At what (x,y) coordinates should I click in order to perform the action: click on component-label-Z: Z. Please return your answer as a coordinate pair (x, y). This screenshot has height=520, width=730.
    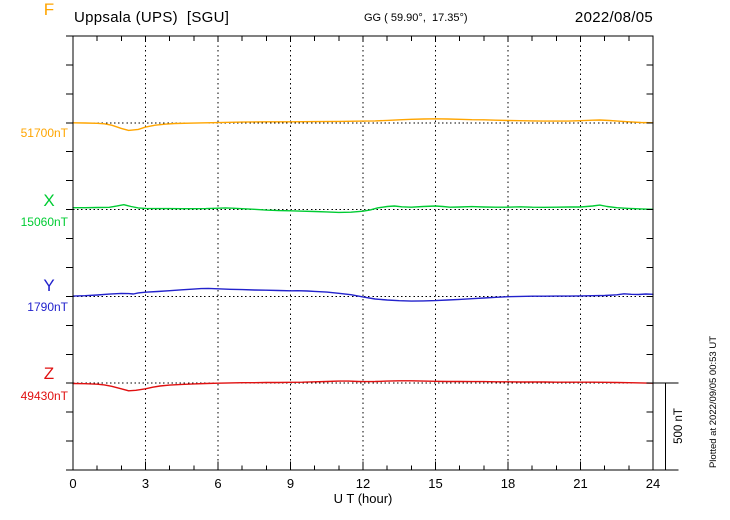
    Looking at the image, I should click on (49, 373).